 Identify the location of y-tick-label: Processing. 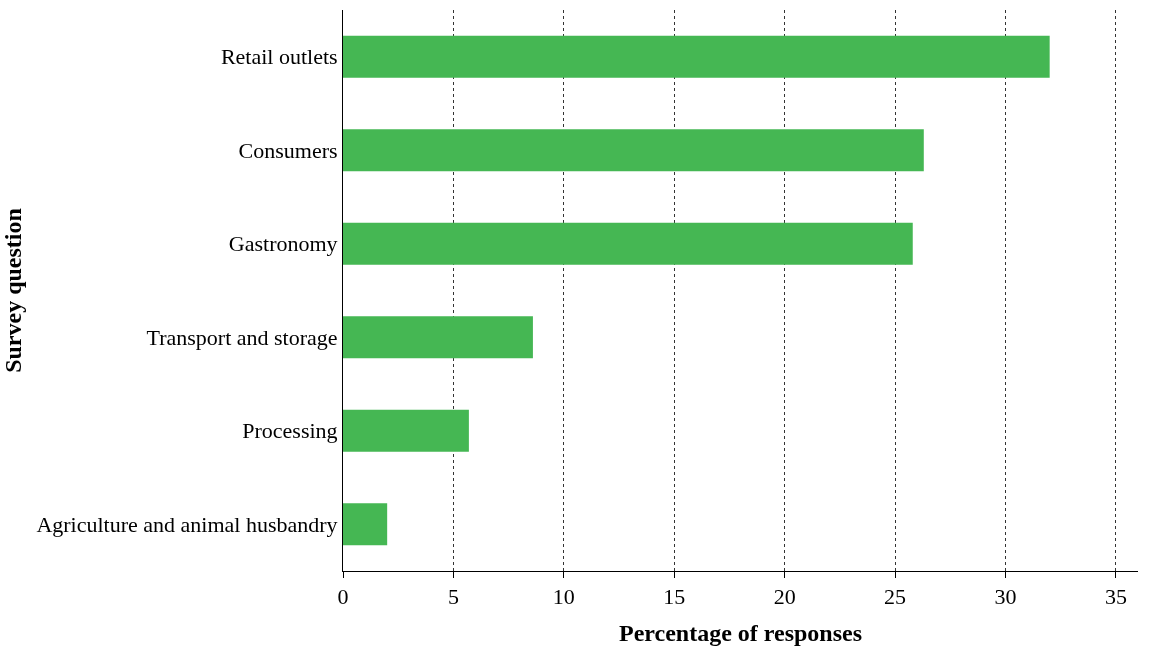
(290, 431).